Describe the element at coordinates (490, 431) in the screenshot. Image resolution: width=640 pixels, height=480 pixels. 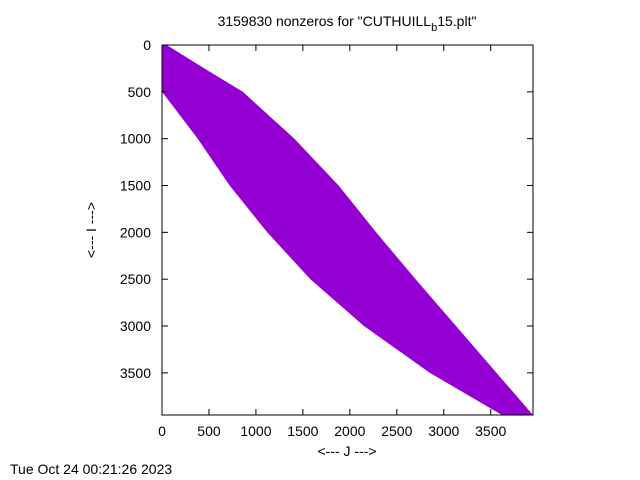
I see `x-tick-label: 3500` at that location.